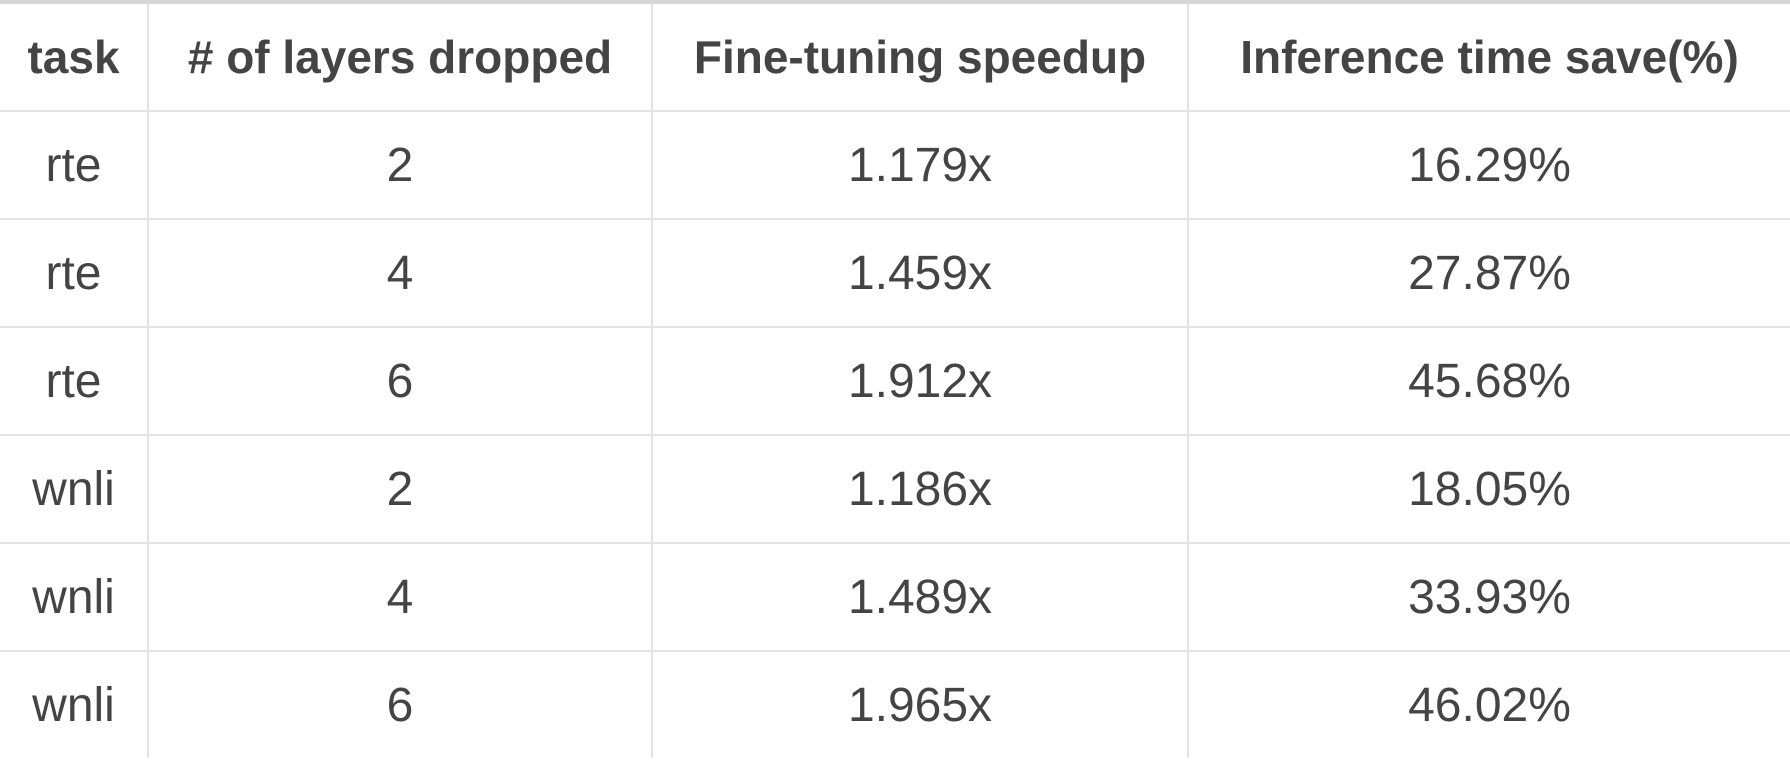 The width and height of the screenshot is (1790, 760). I want to click on cell-fine-tuning-speedup: 1.186x, so click(920, 489).